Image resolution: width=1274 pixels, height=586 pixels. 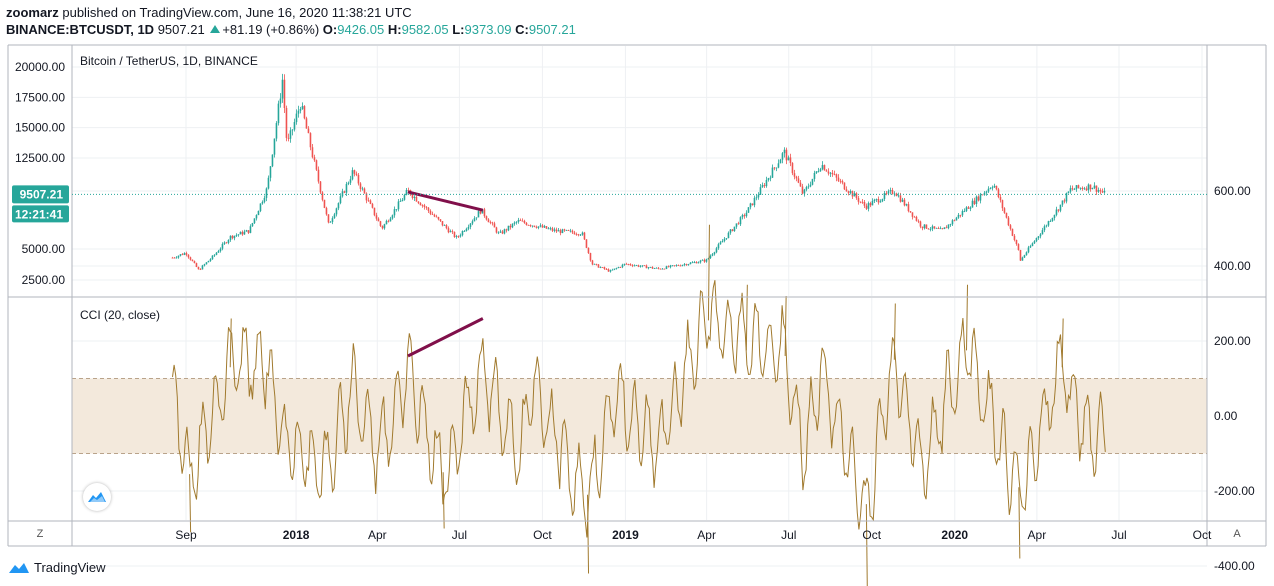 What do you see at coordinates (40, 97) in the screenshot?
I see `price-tick-label: 17500.00` at bounding box center [40, 97].